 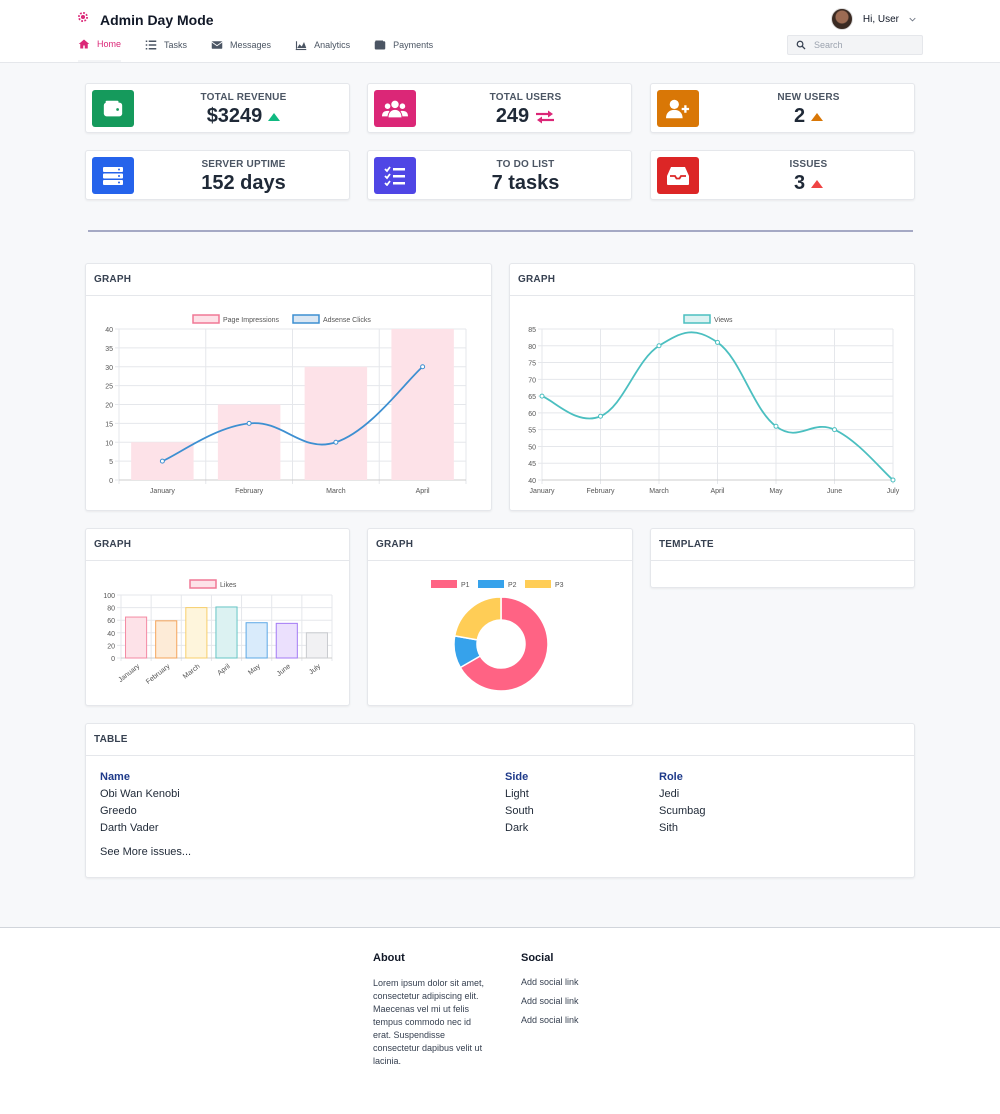 I want to click on y-tick-label: 0, so click(x=111, y=481).